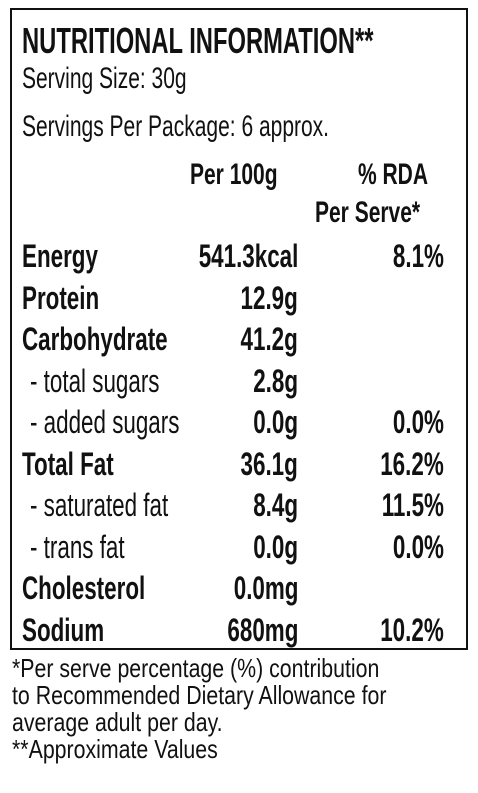 The width and height of the screenshot is (478, 793). What do you see at coordinates (198, 40) in the screenshot?
I see `label-title: NUTRITIONAL INFORMATION**` at bounding box center [198, 40].